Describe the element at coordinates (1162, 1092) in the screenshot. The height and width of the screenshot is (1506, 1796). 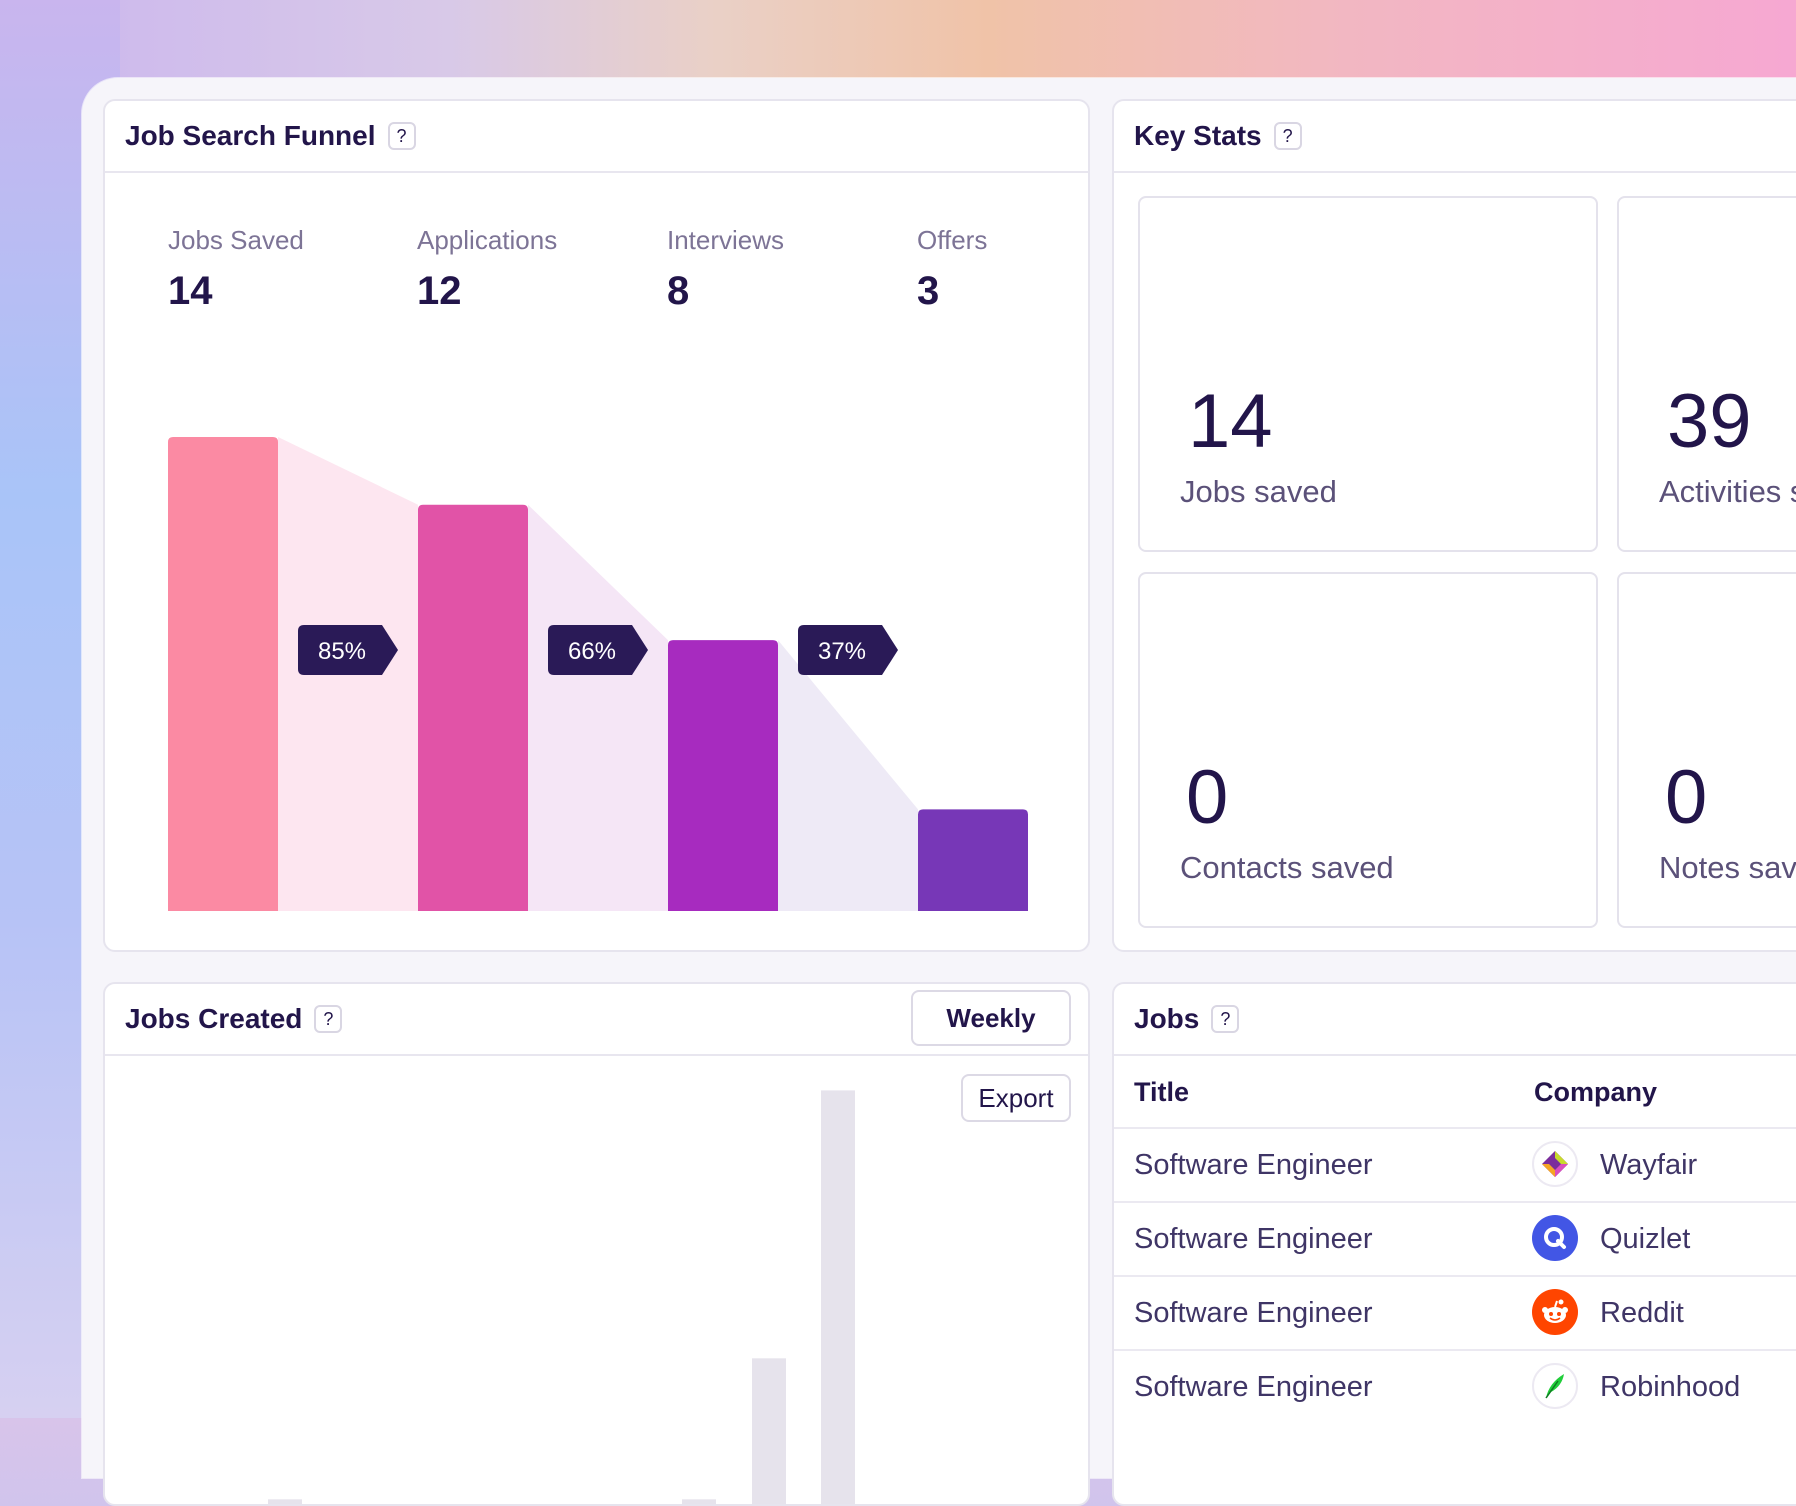
I see `column-header-title: Title` at that location.